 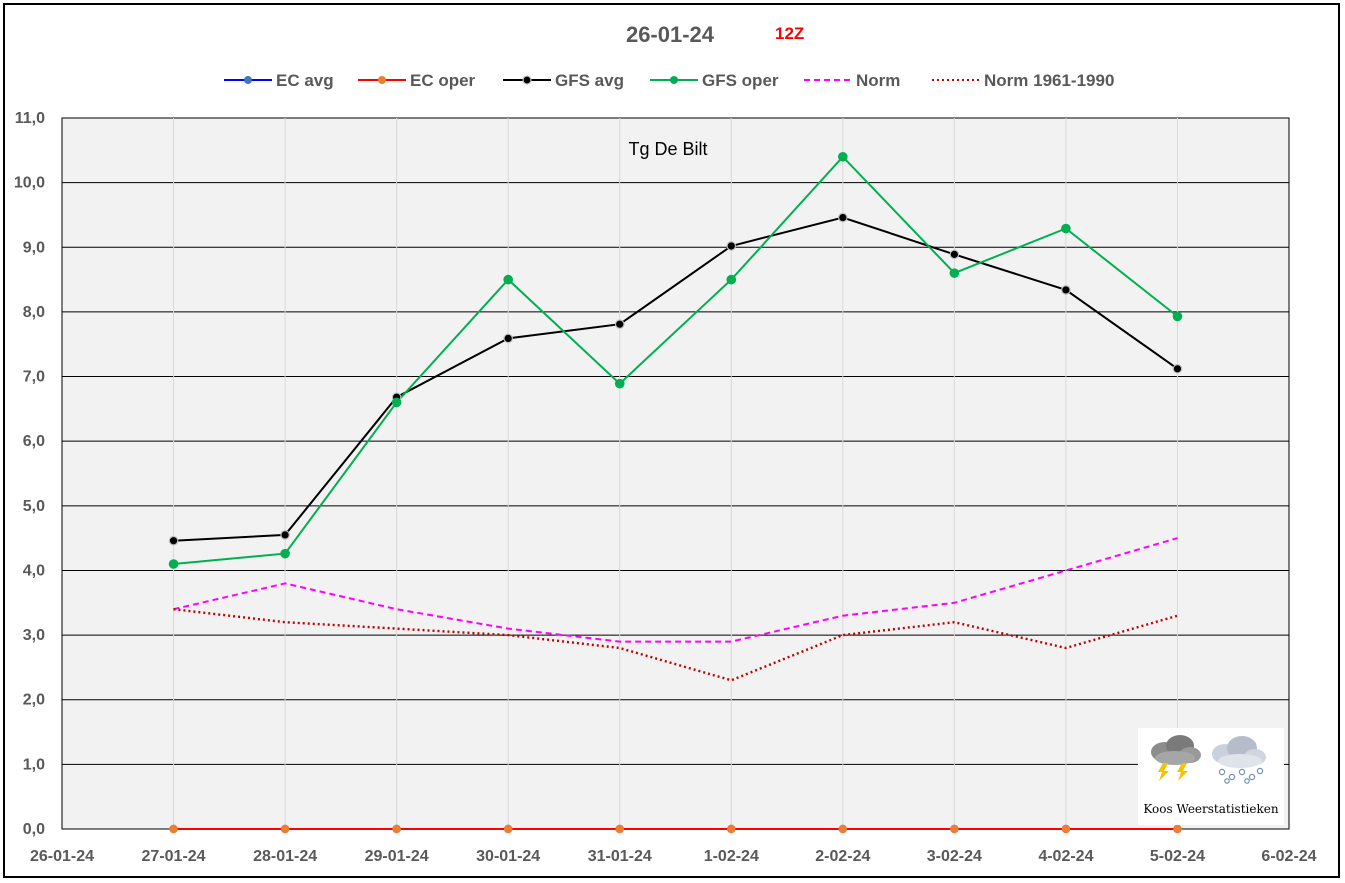 What do you see at coordinates (508, 856) in the screenshot?
I see `x-tick-label: 30-01-24` at bounding box center [508, 856].